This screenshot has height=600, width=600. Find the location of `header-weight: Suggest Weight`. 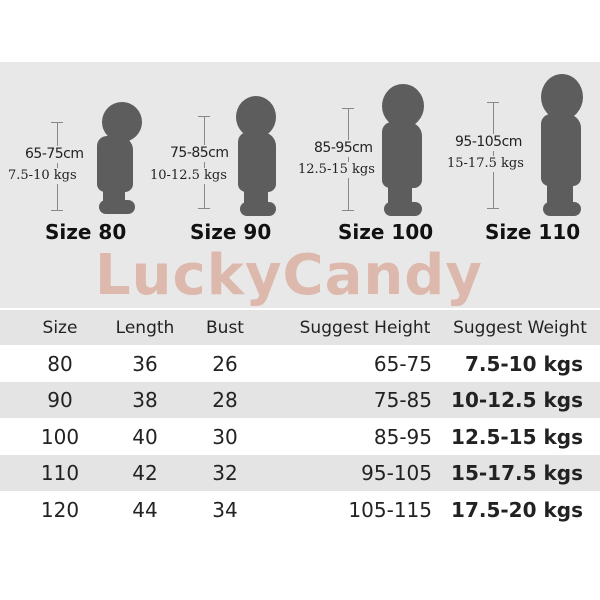

header-weight: Suggest Weight is located at coordinates (520, 327).